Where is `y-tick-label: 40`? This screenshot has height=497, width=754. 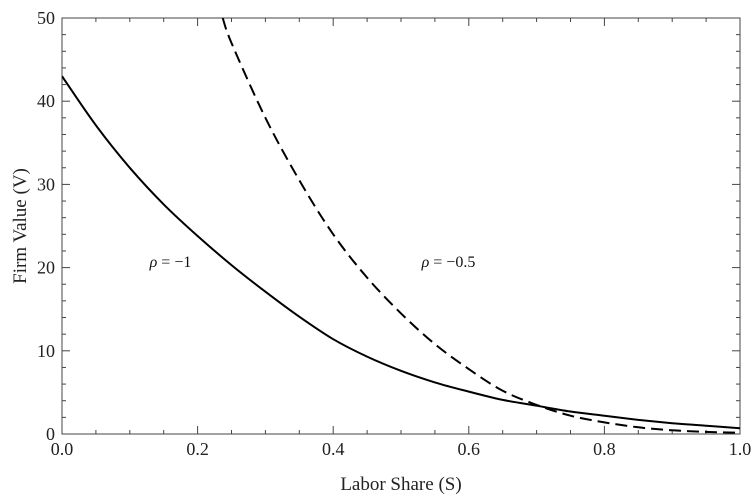 y-tick-label: 40 is located at coordinates (46, 101).